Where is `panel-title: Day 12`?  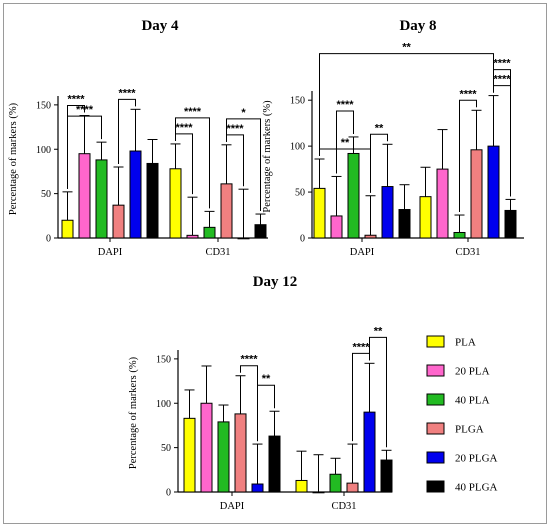
panel-title: Day 12 is located at coordinates (275, 282).